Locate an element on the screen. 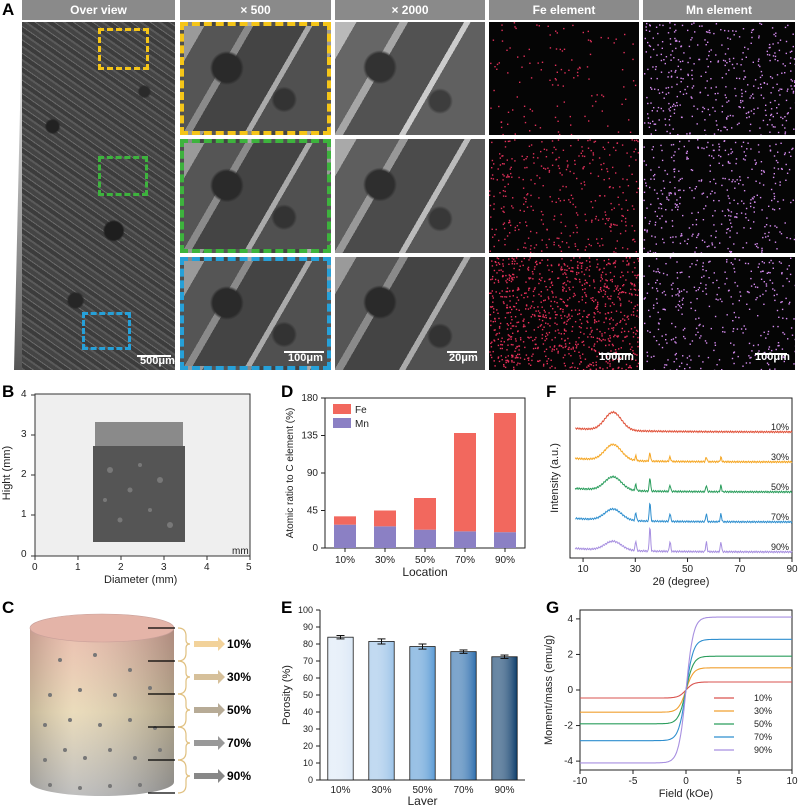 This screenshot has height=805, width=798. series-label: 90% is located at coordinates (780, 547).